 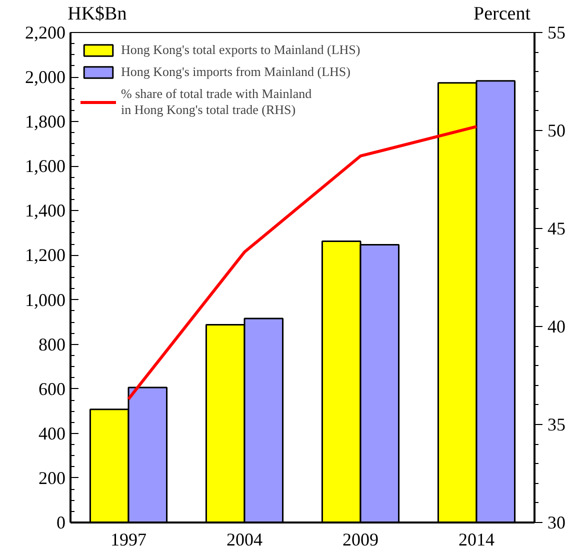 I want to click on y2-tick-label: 50, so click(x=557, y=130).